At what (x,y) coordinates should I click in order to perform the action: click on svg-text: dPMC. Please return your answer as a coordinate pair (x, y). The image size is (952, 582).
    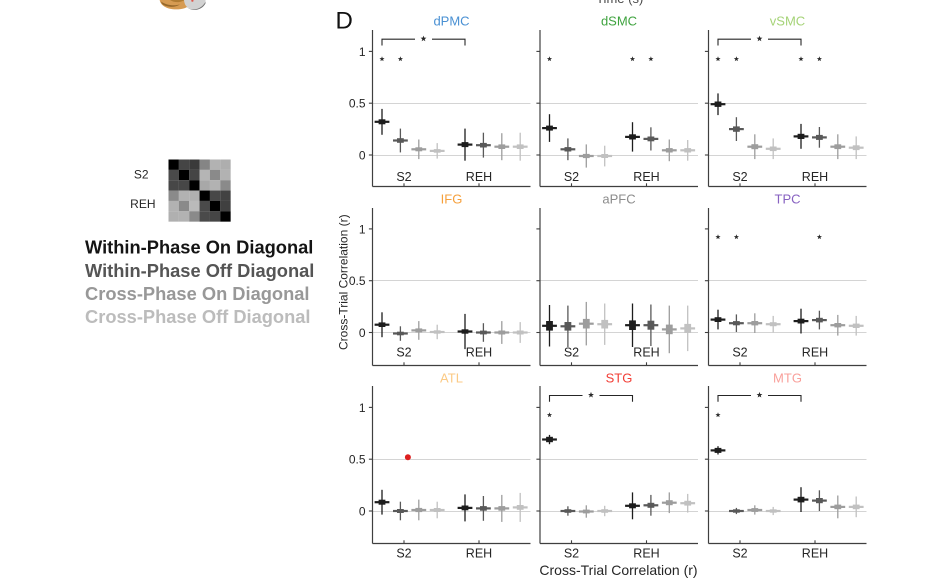
    Looking at the image, I should click on (451, 20).